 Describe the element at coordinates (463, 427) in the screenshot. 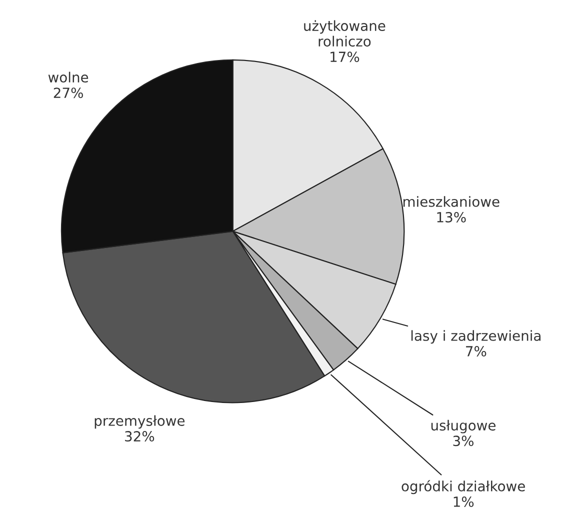

I see `slice-label: usługowe` at that location.